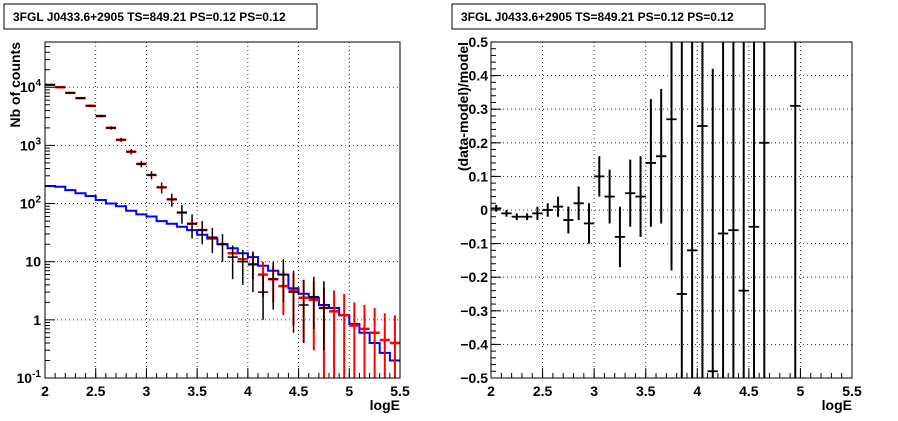 The width and height of the screenshot is (898, 421). What do you see at coordinates (147, 391) in the screenshot?
I see `left-x-tick-label: 3` at bounding box center [147, 391].